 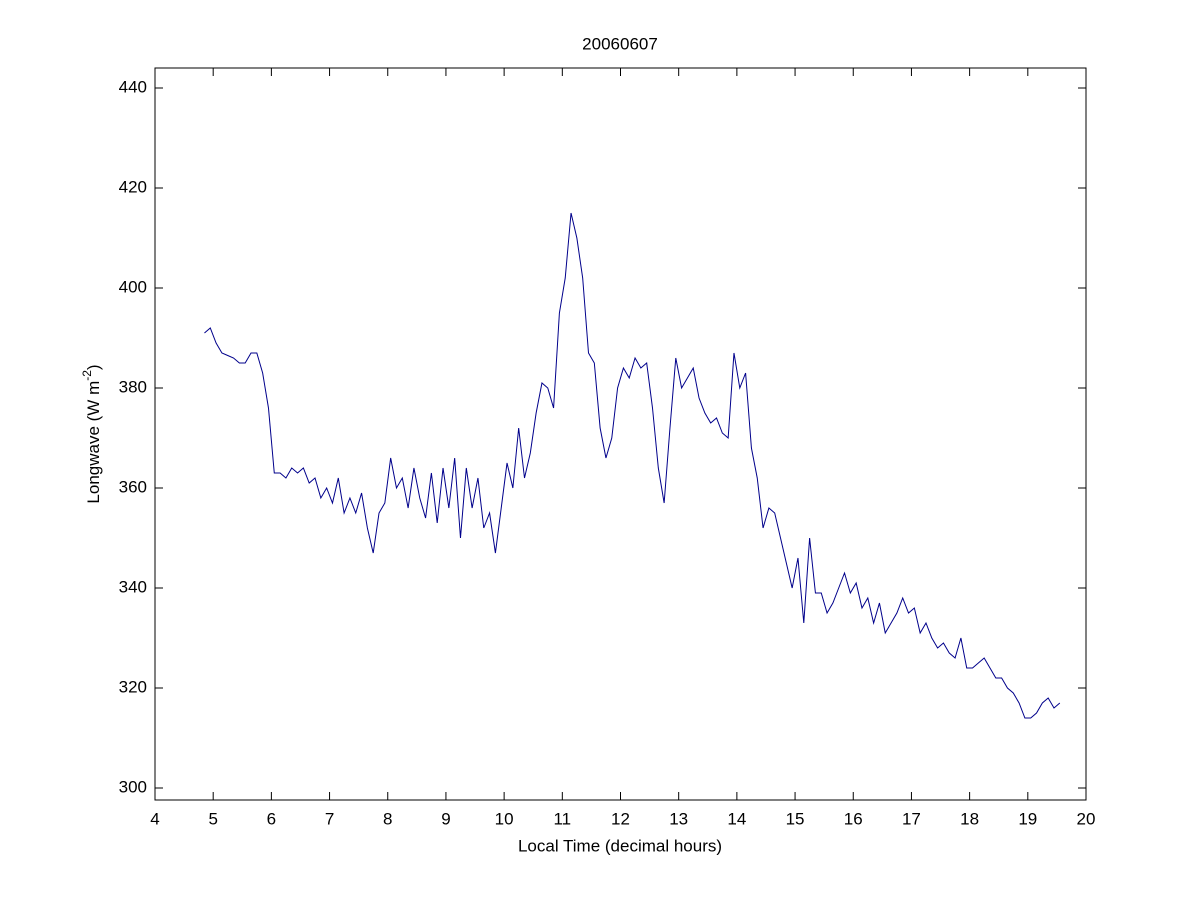 I want to click on chart-title: 20060607, so click(x=620, y=43).